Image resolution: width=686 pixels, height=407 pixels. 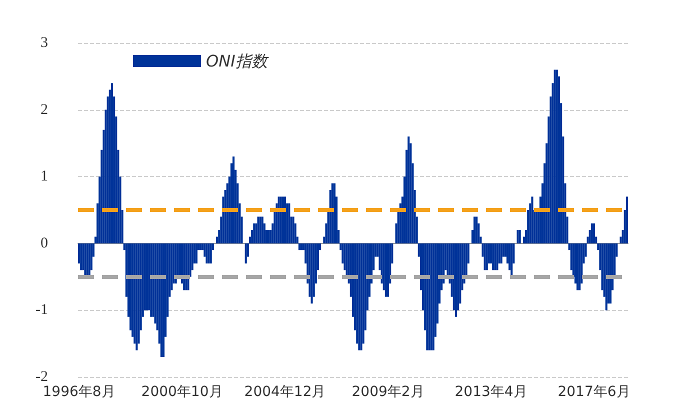 I want to click on x-tick-label: 2000年10月, so click(x=182, y=392).